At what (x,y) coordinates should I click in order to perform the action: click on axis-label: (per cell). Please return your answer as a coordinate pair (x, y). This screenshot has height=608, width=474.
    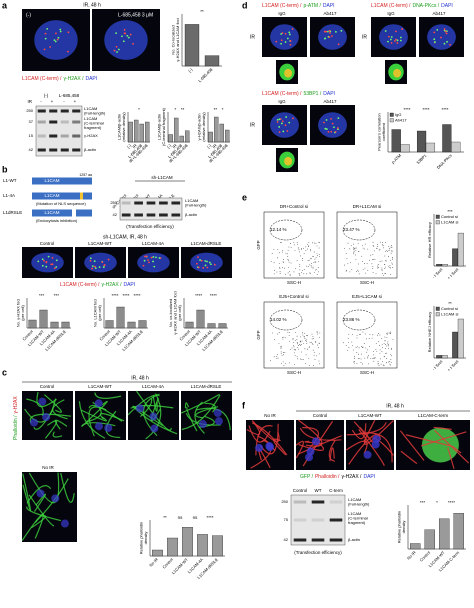
    Looking at the image, I should click on (99, 313).